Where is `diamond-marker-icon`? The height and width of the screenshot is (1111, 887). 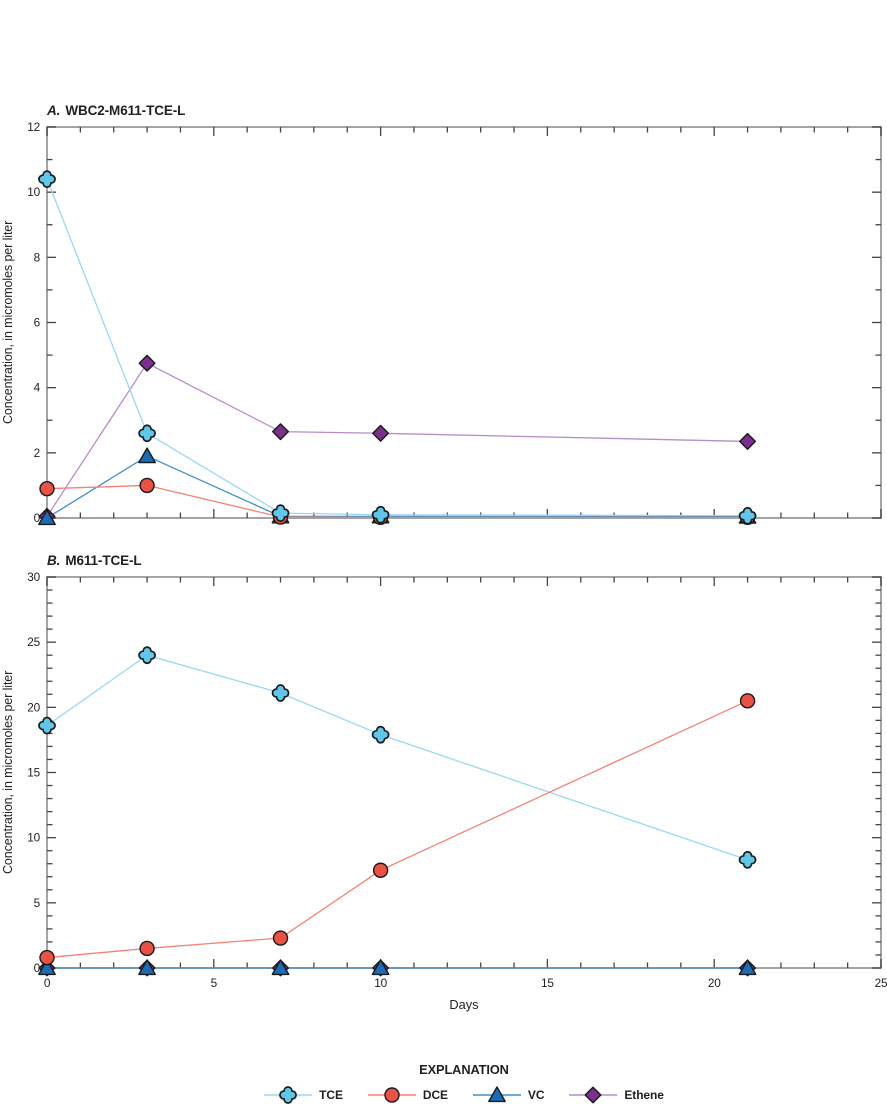 diamond-marker-icon is located at coordinates (593, 1095).